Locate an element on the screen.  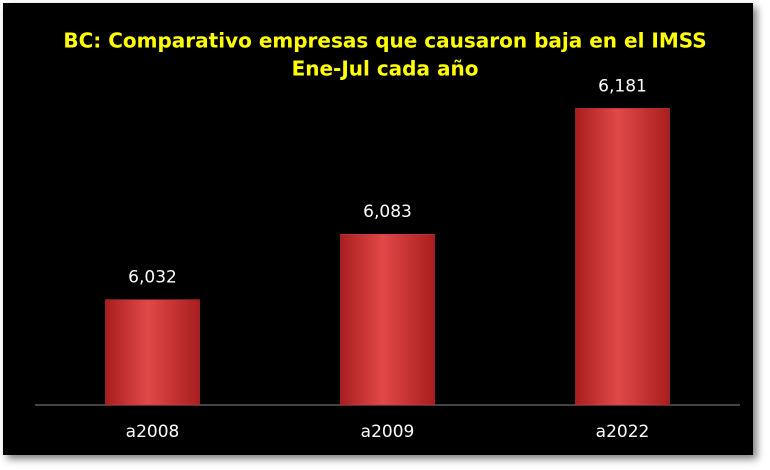
chart-subtitle: Ene-Jul cada año is located at coordinates (385, 69).